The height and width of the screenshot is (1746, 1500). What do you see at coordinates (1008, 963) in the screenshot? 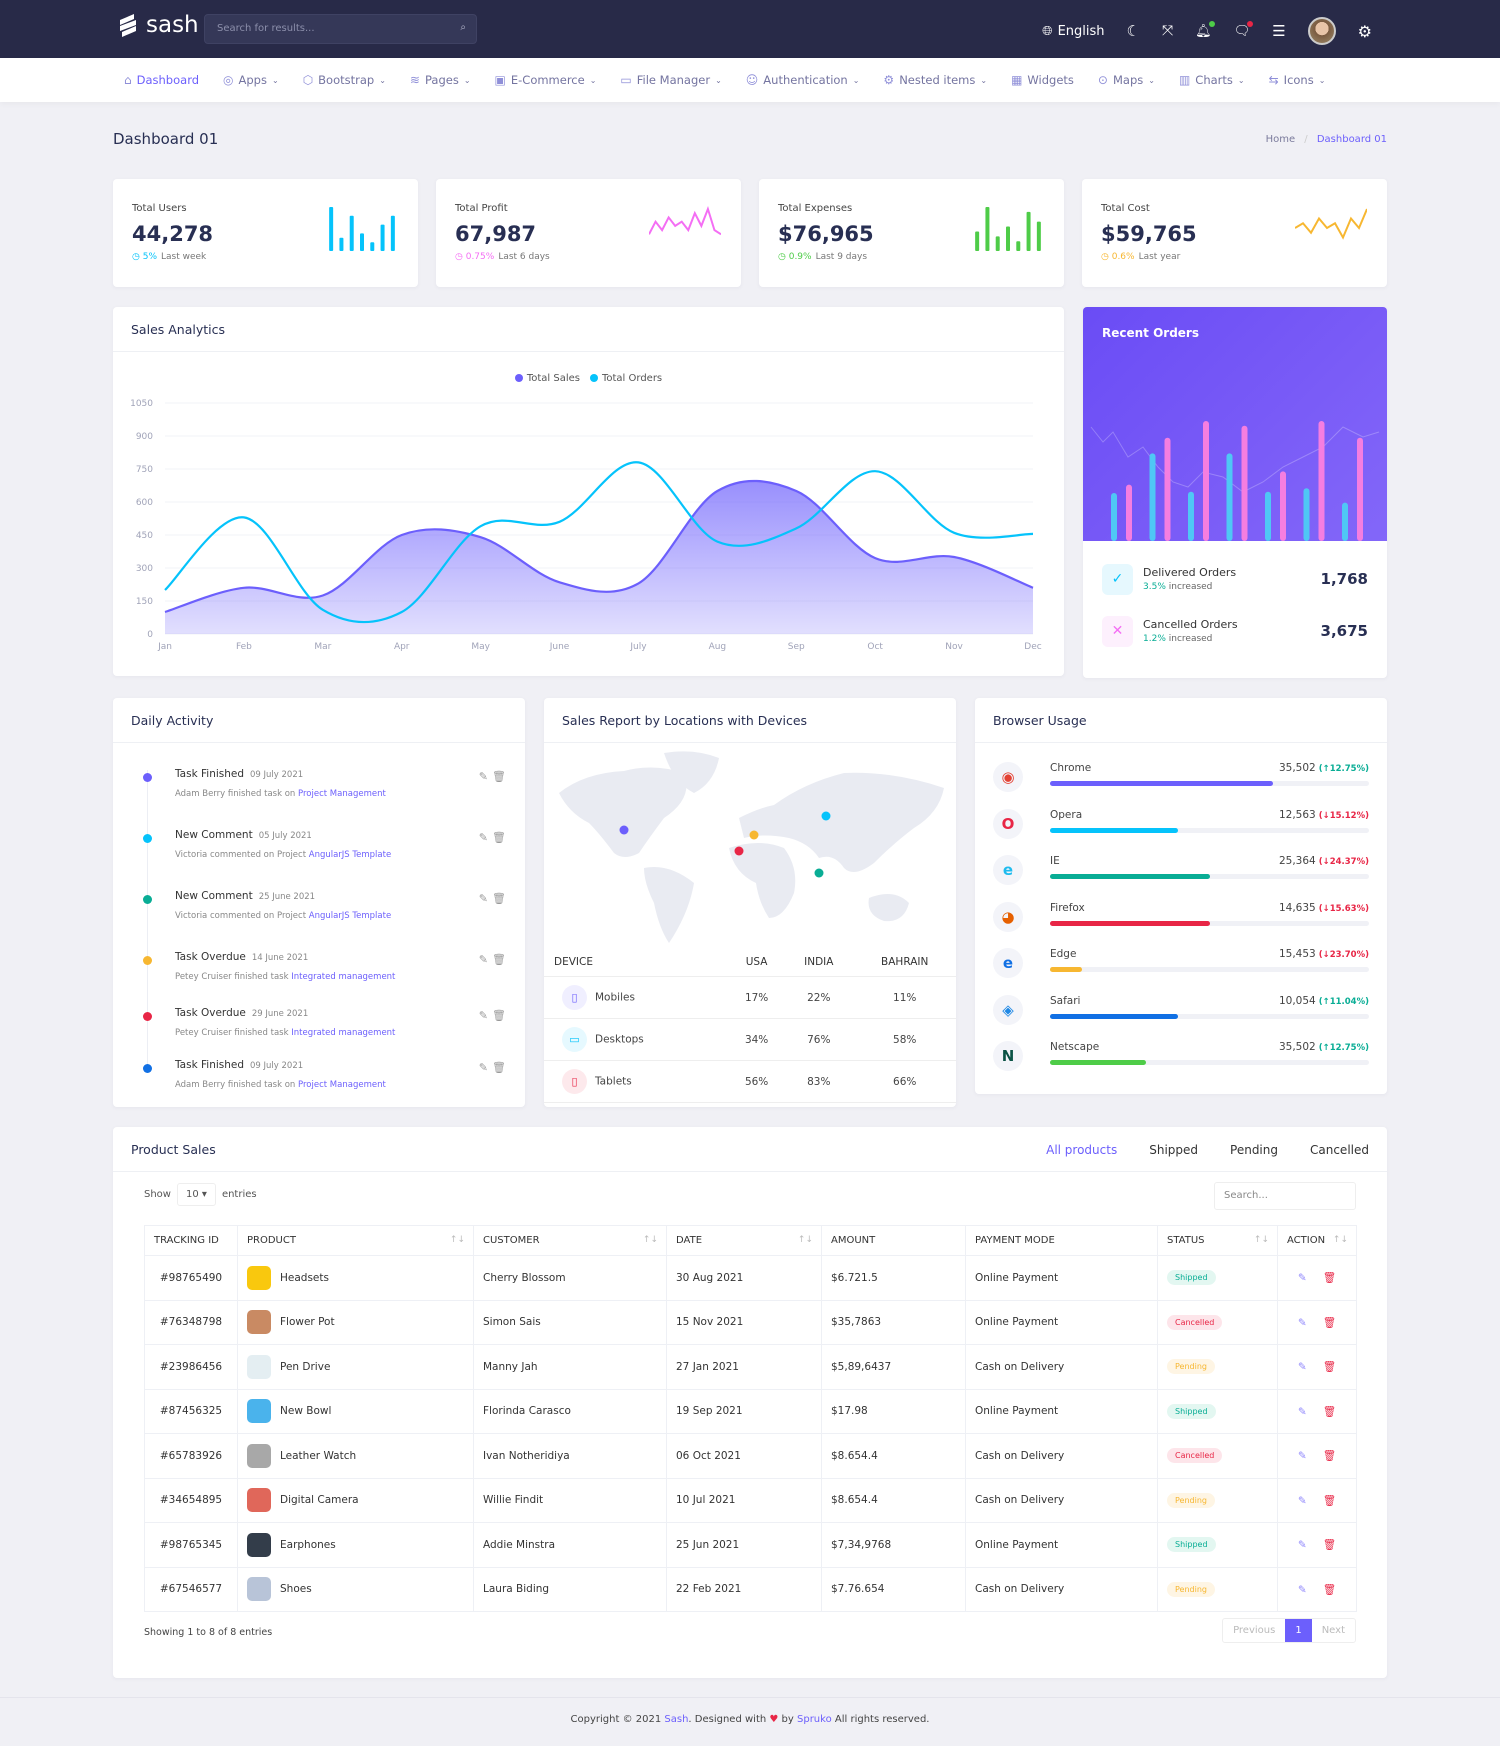
I see `edge-icon: e` at bounding box center [1008, 963].